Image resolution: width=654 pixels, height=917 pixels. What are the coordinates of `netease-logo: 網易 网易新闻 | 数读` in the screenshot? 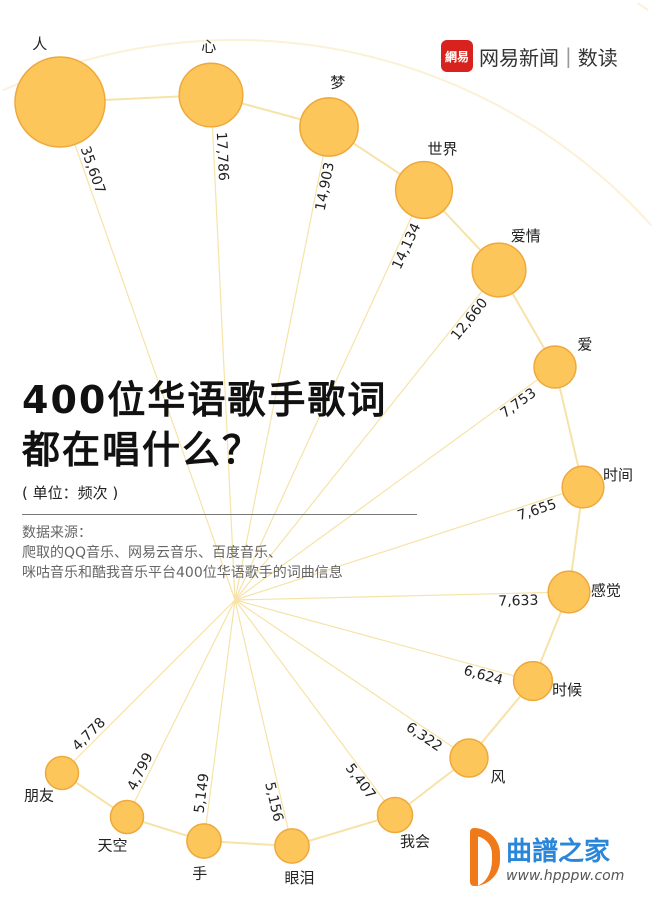 It's located at (529, 56).